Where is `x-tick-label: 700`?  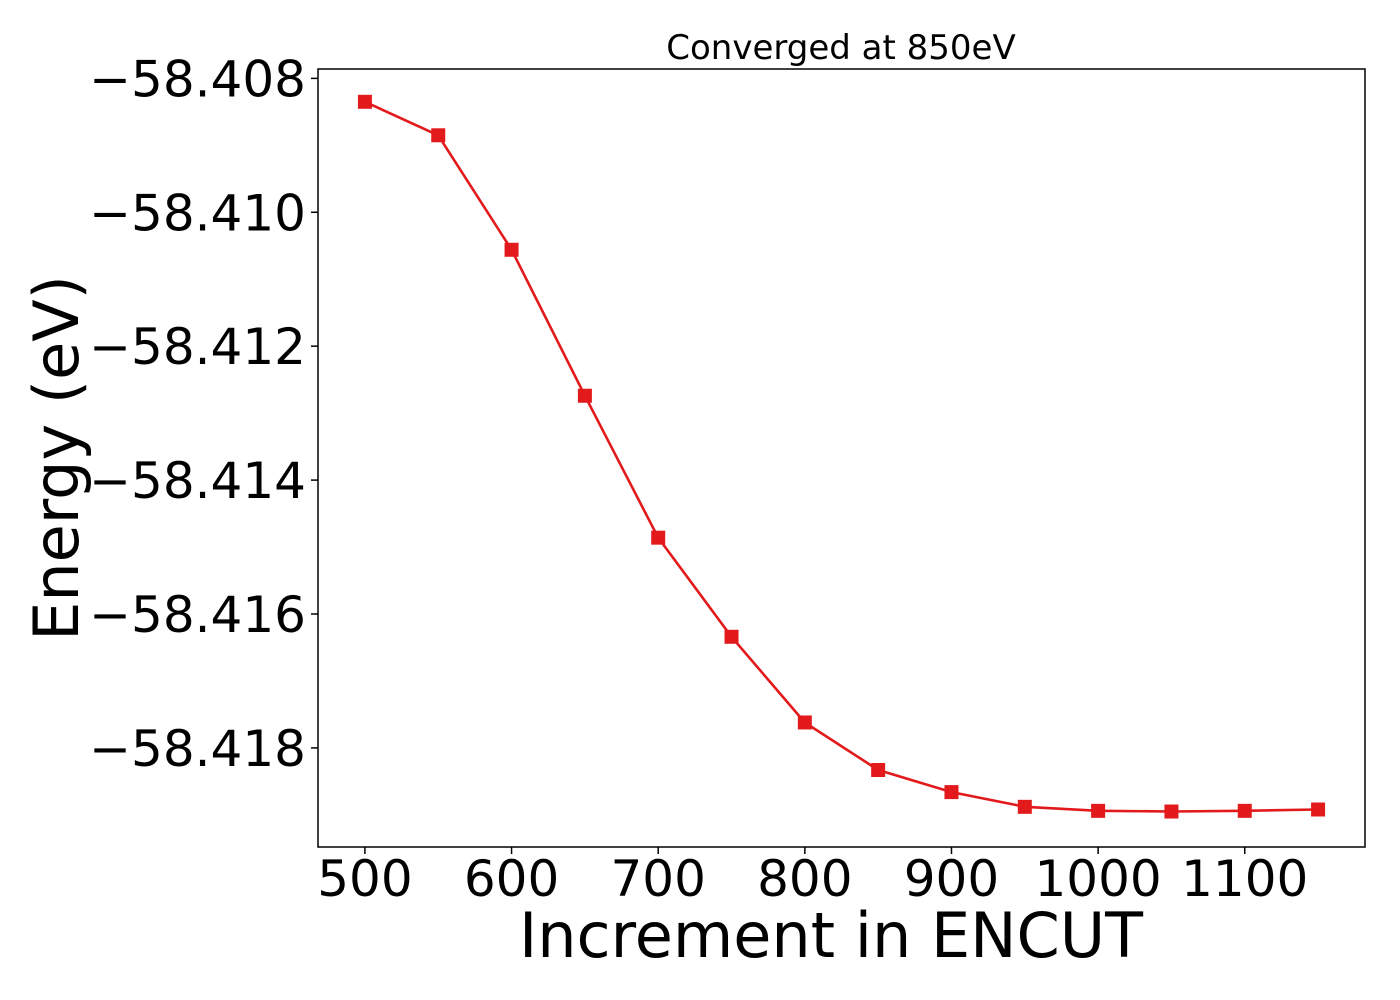
x-tick-label: 700 is located at coordinates (657, 879).